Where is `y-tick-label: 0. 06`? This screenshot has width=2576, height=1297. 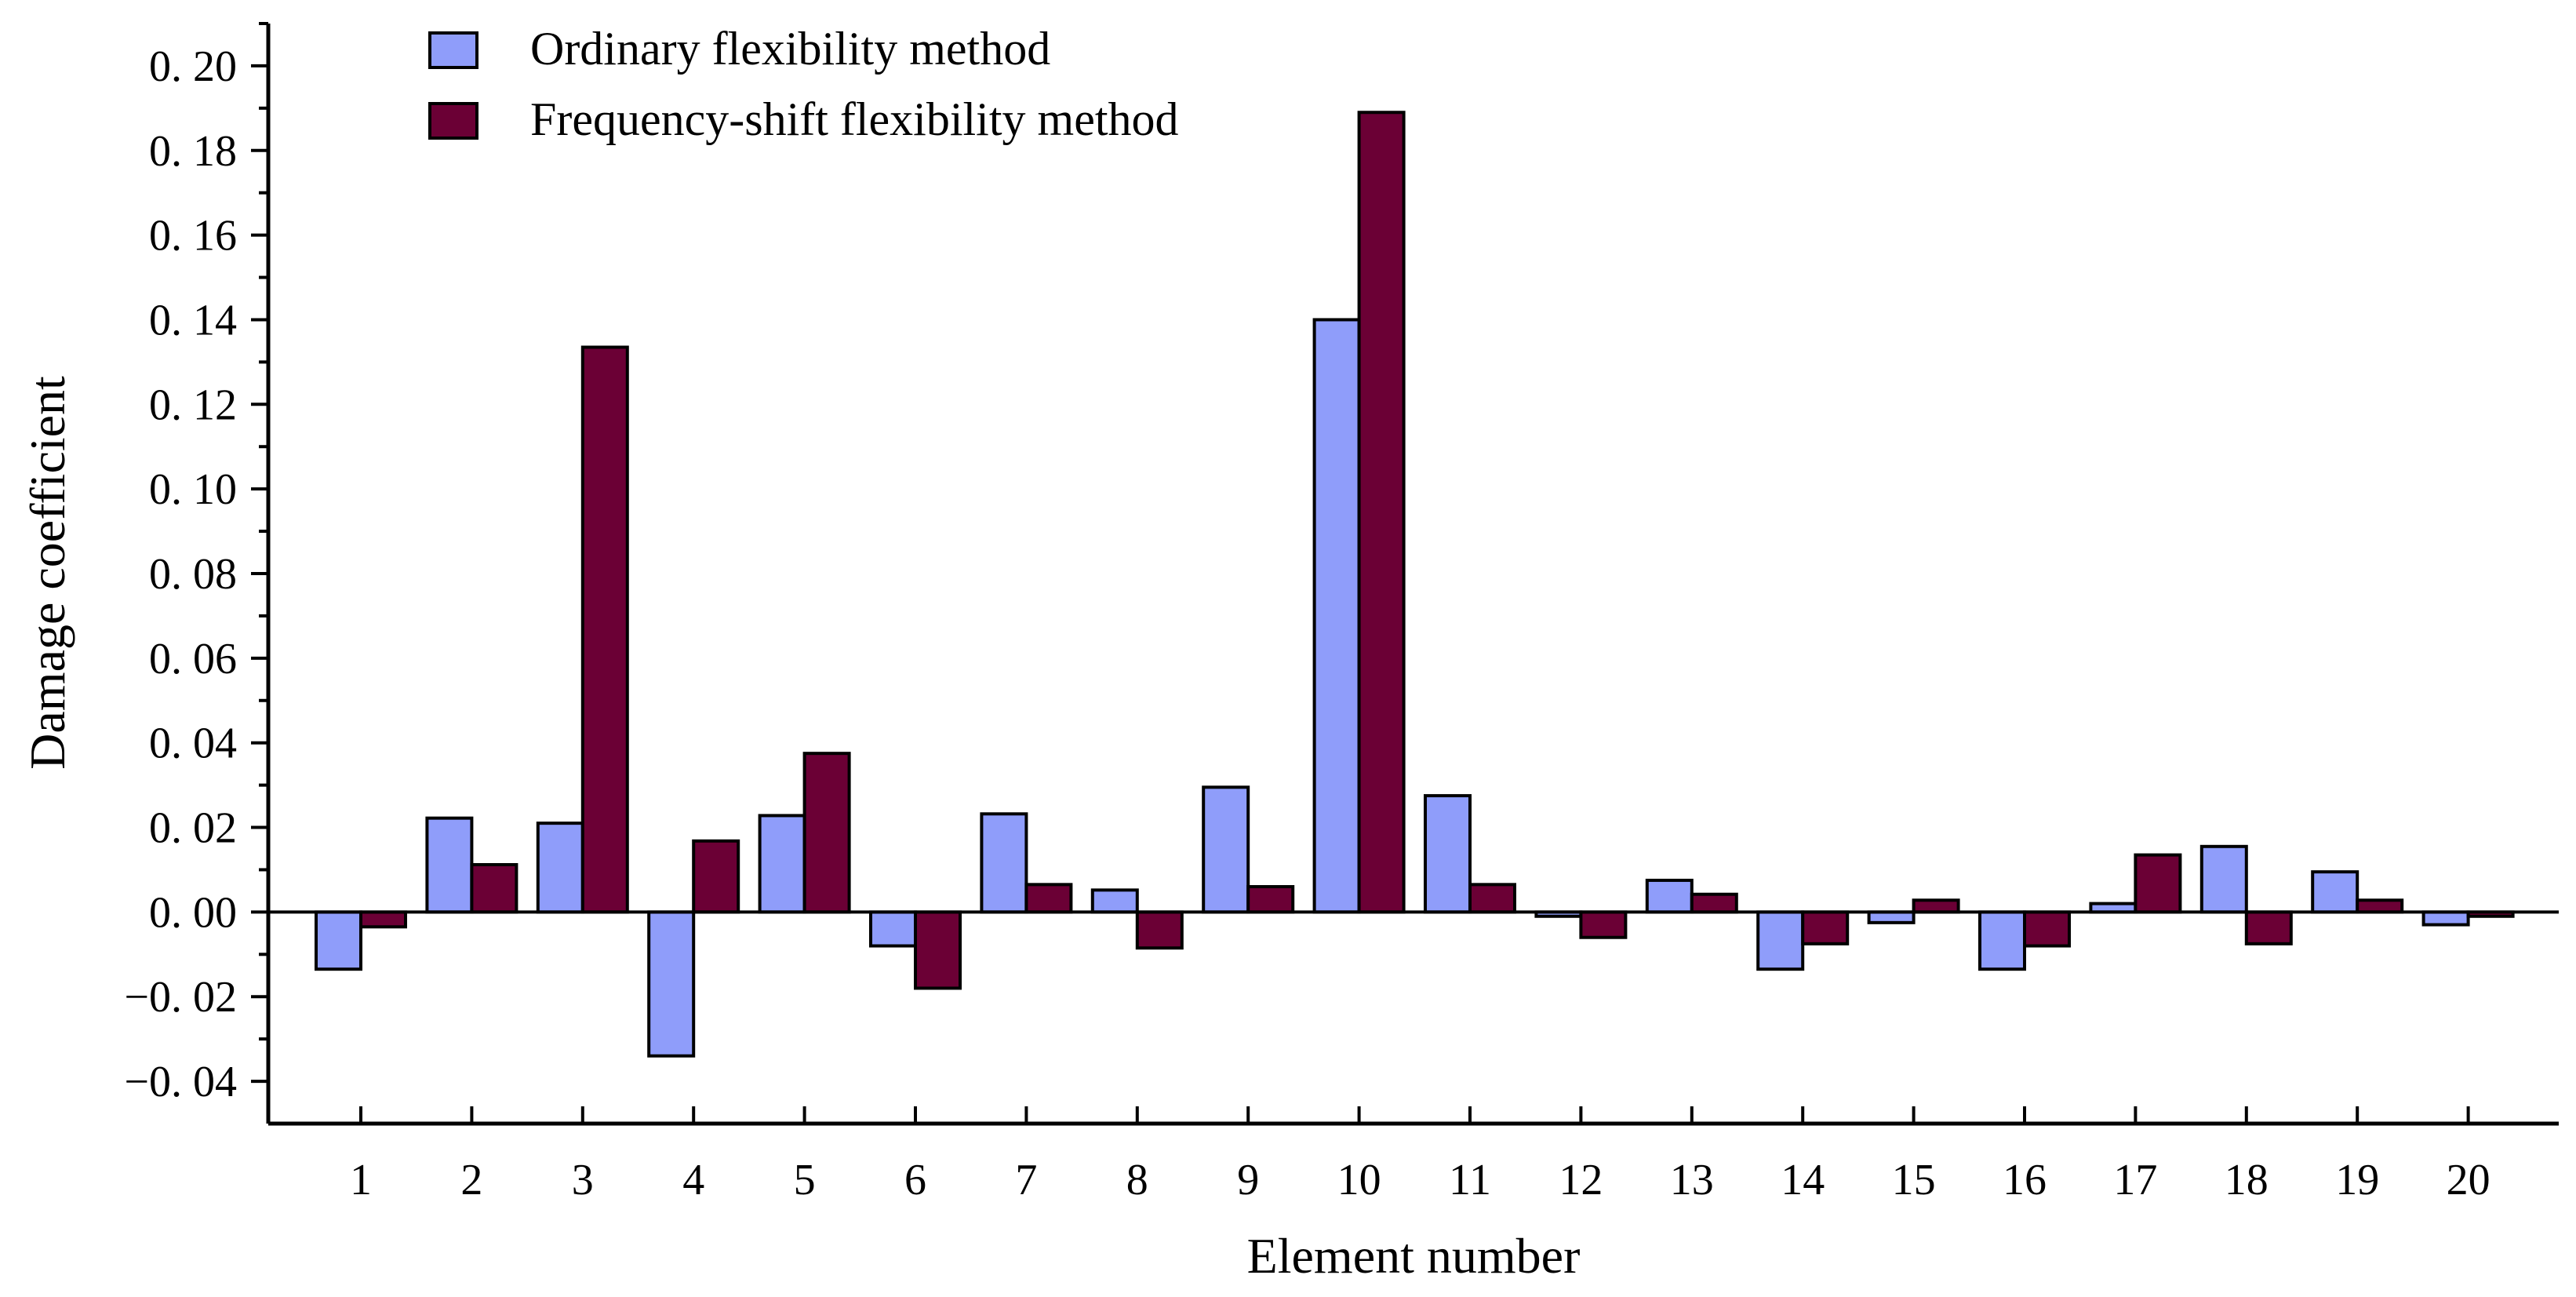 y-tick-label: 0. 06 is located at coordinates (193, 659).